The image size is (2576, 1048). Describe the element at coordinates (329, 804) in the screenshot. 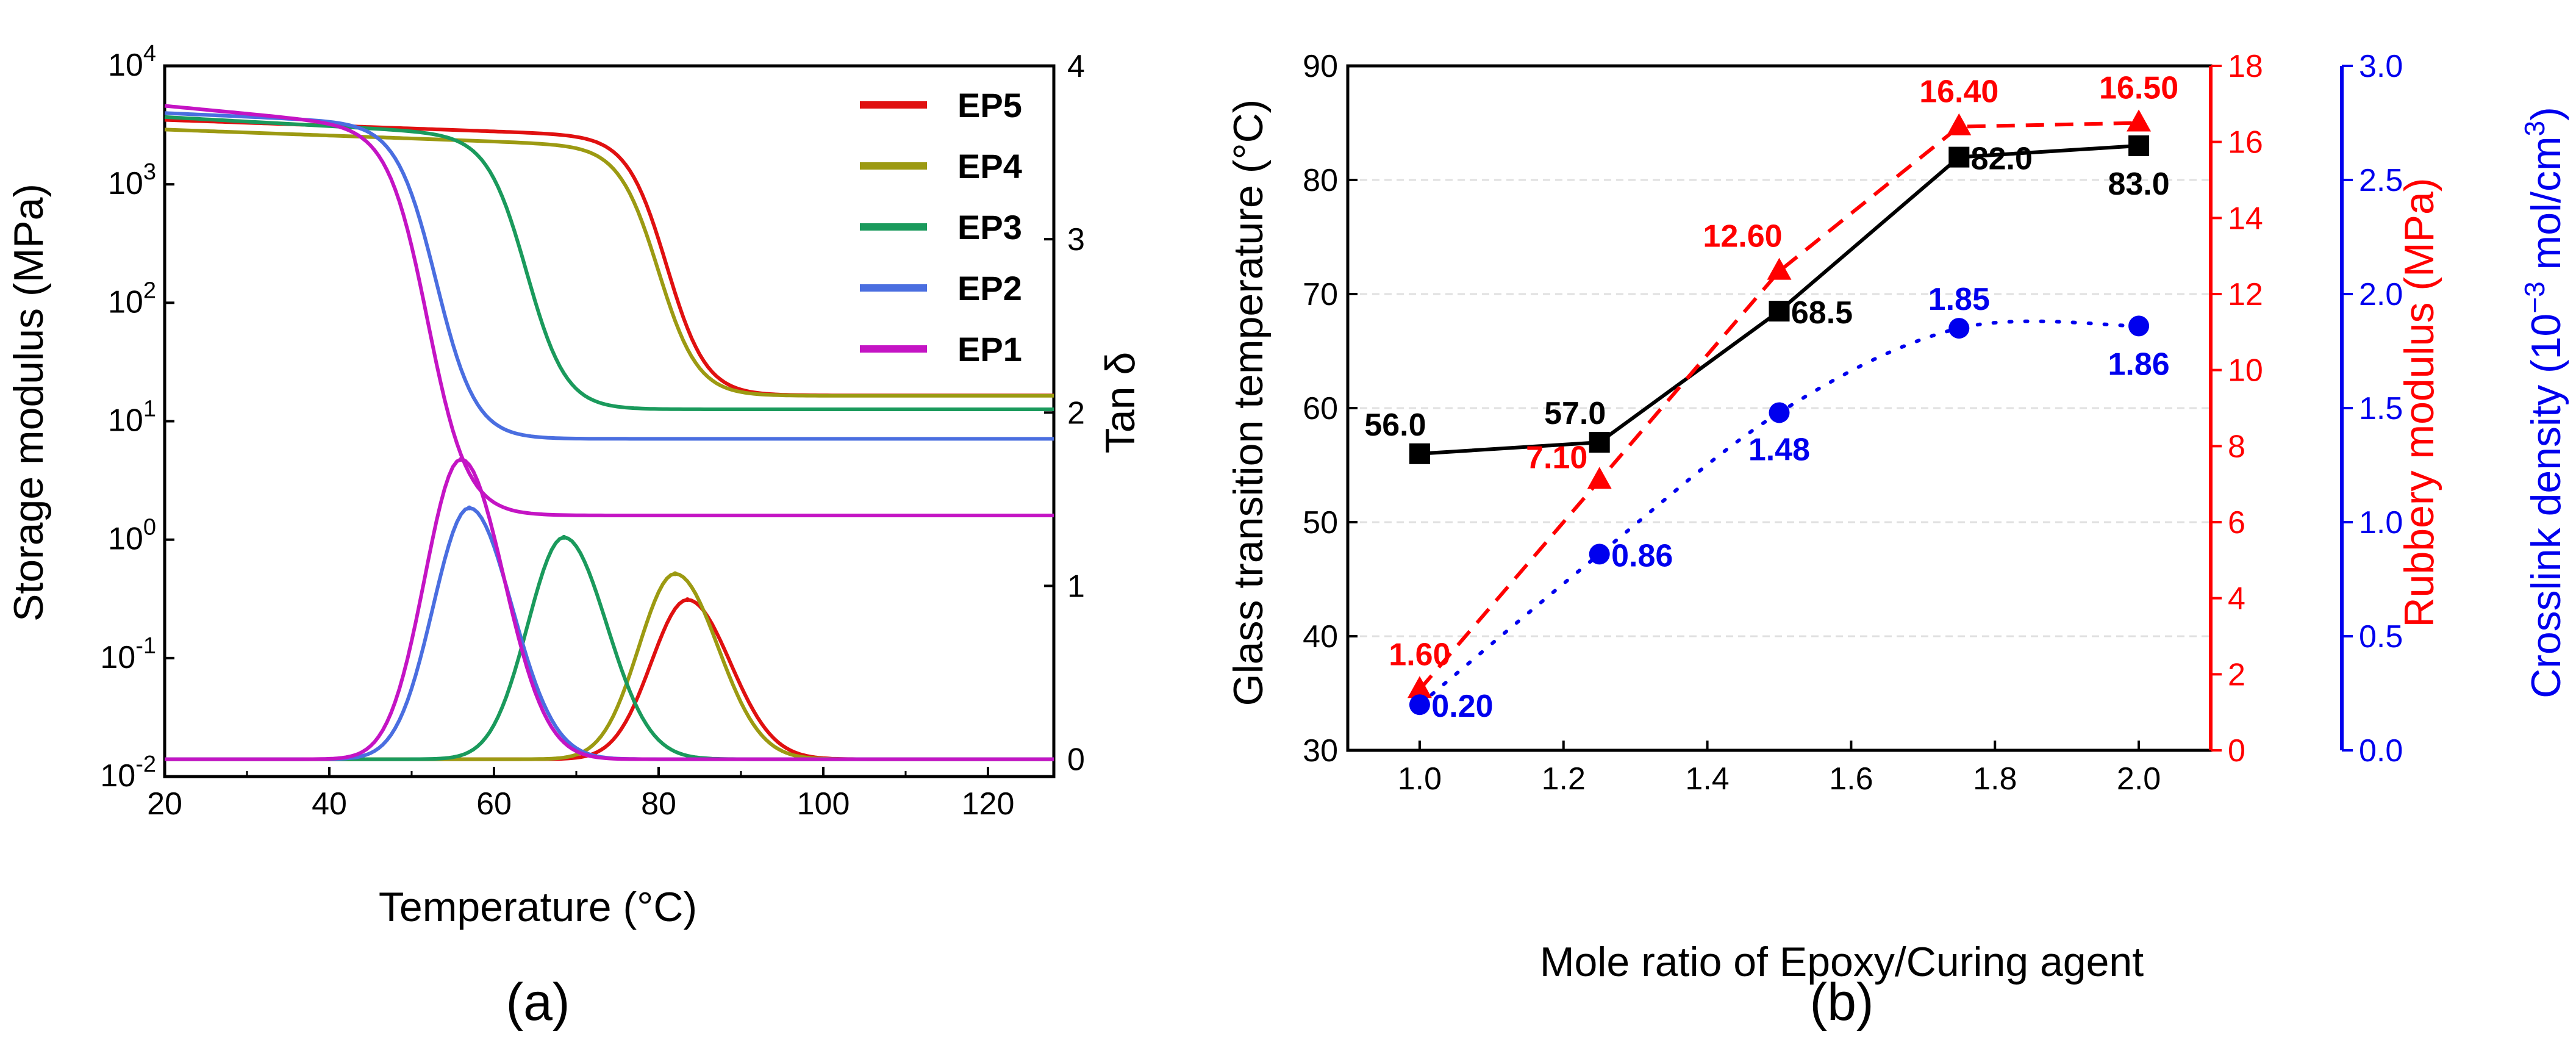

I see `x-tick-label: 40` at that location.